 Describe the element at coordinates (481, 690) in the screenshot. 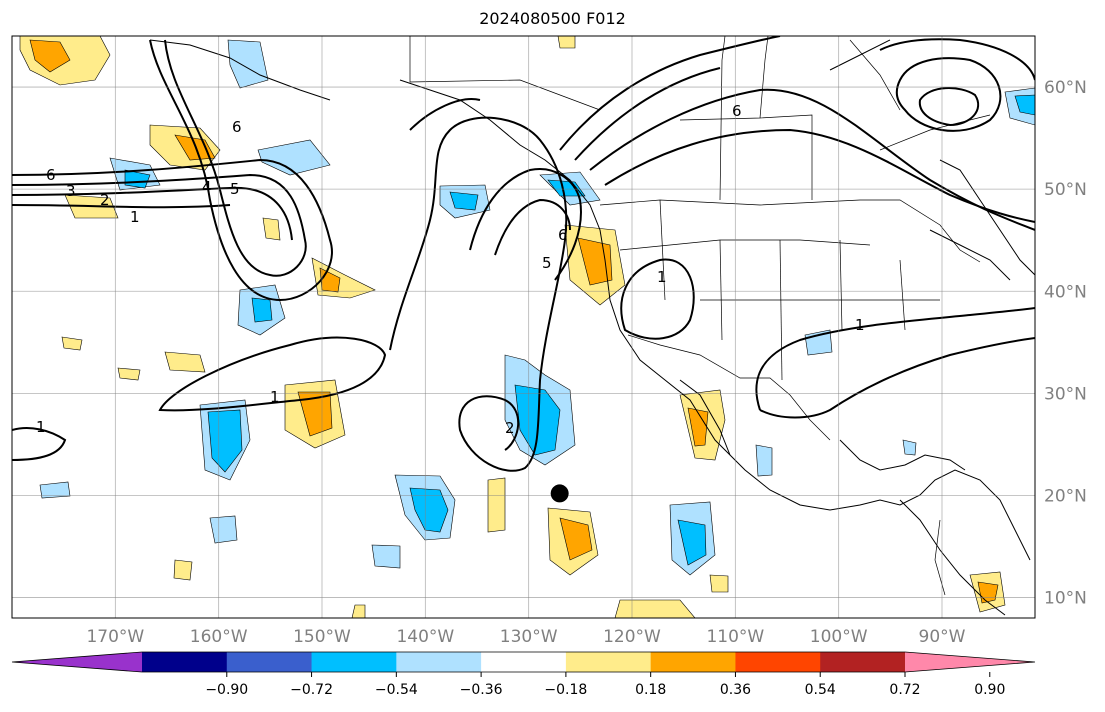

I see `colorbar-tick-label: −0.36` at that location.